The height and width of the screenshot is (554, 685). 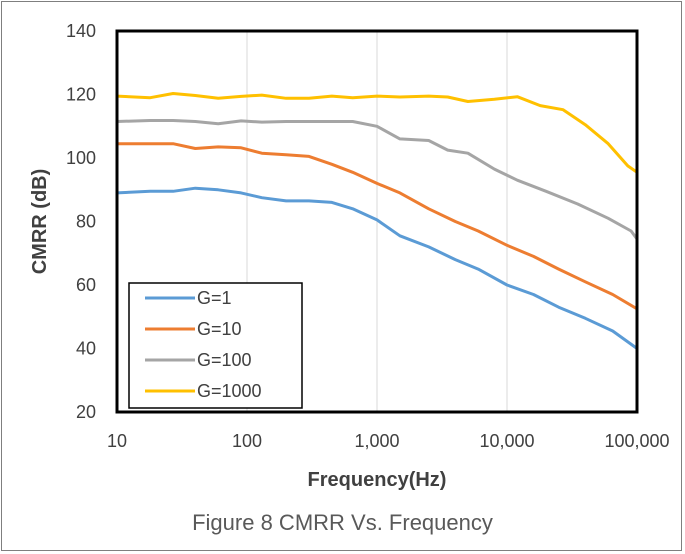 What do you see at coordinates (81, 158) in the screenshot?
I see `y-tick-label: 100` at bounding box center [81, 158].